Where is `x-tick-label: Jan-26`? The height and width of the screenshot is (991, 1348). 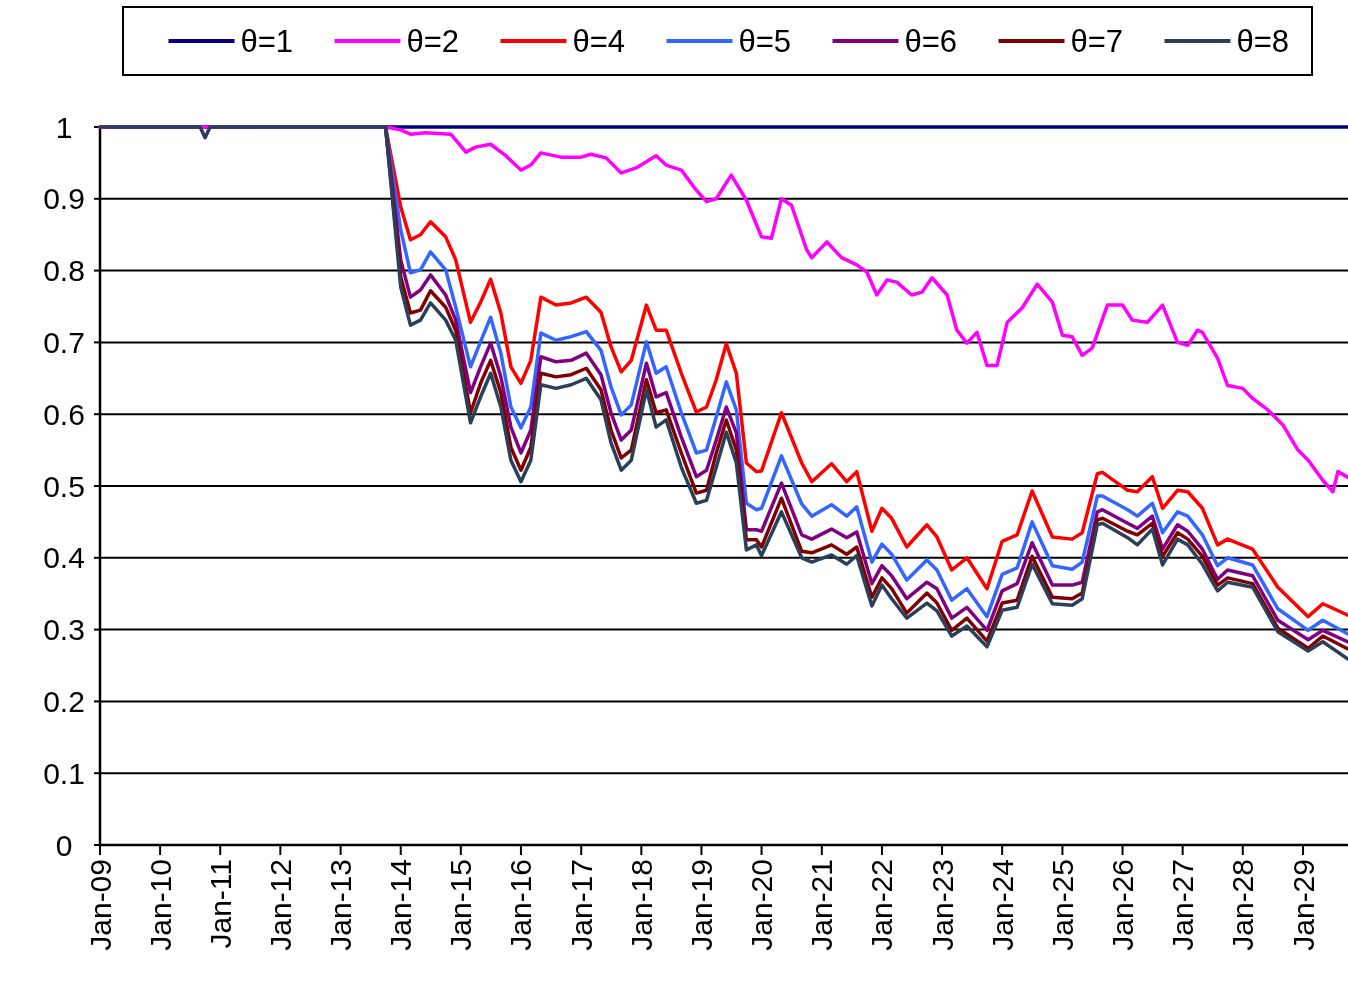
x-tick-label: Jan-26 is located at coordinates (1123, 905).